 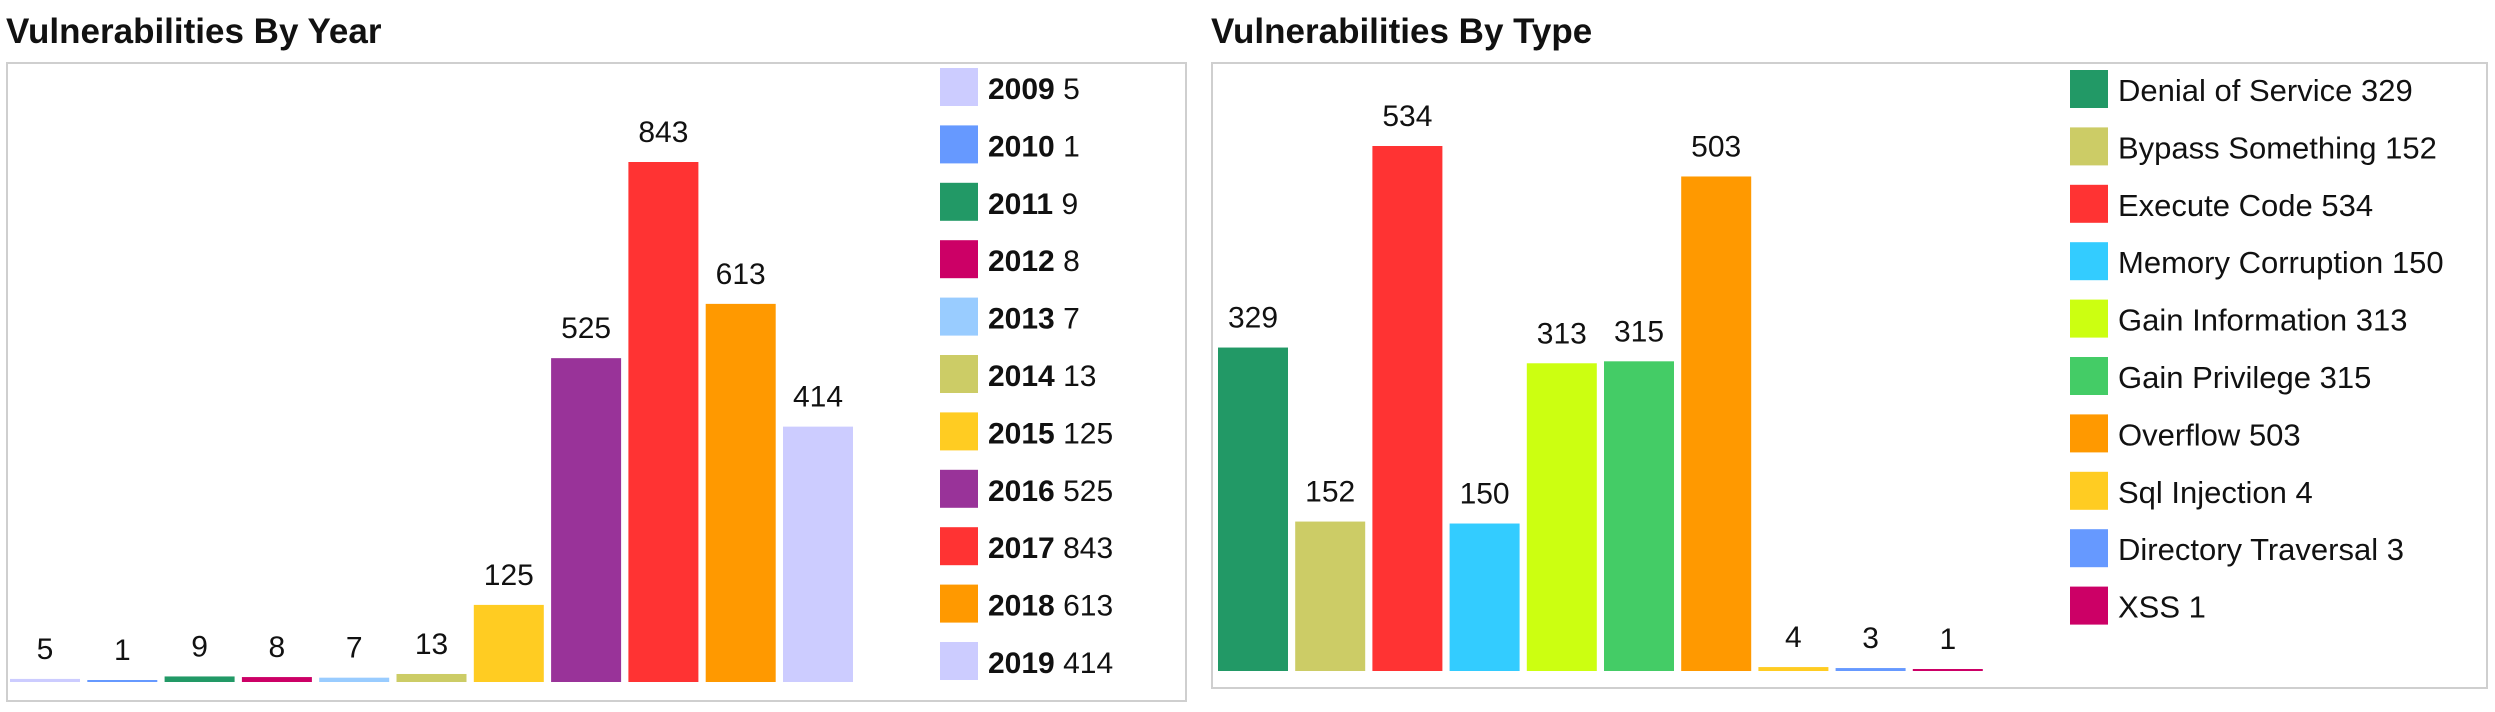 I want to click on bar-denial-of-service, so click(x=1253, y=509).